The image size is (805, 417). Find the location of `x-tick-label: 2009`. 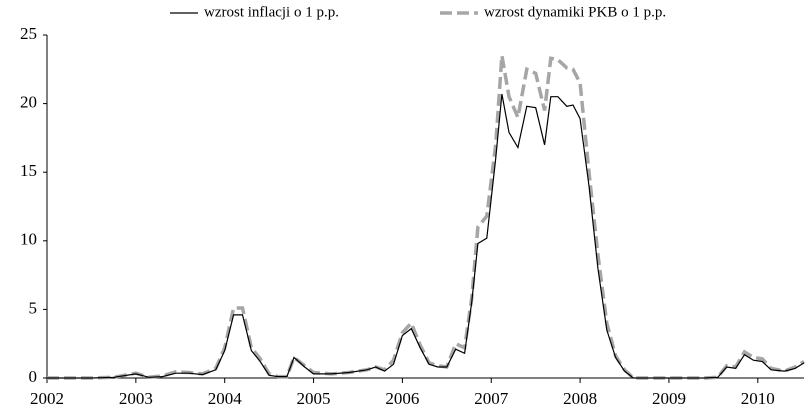

x-tick-label: 2009 is located at coordinates (669, 398).